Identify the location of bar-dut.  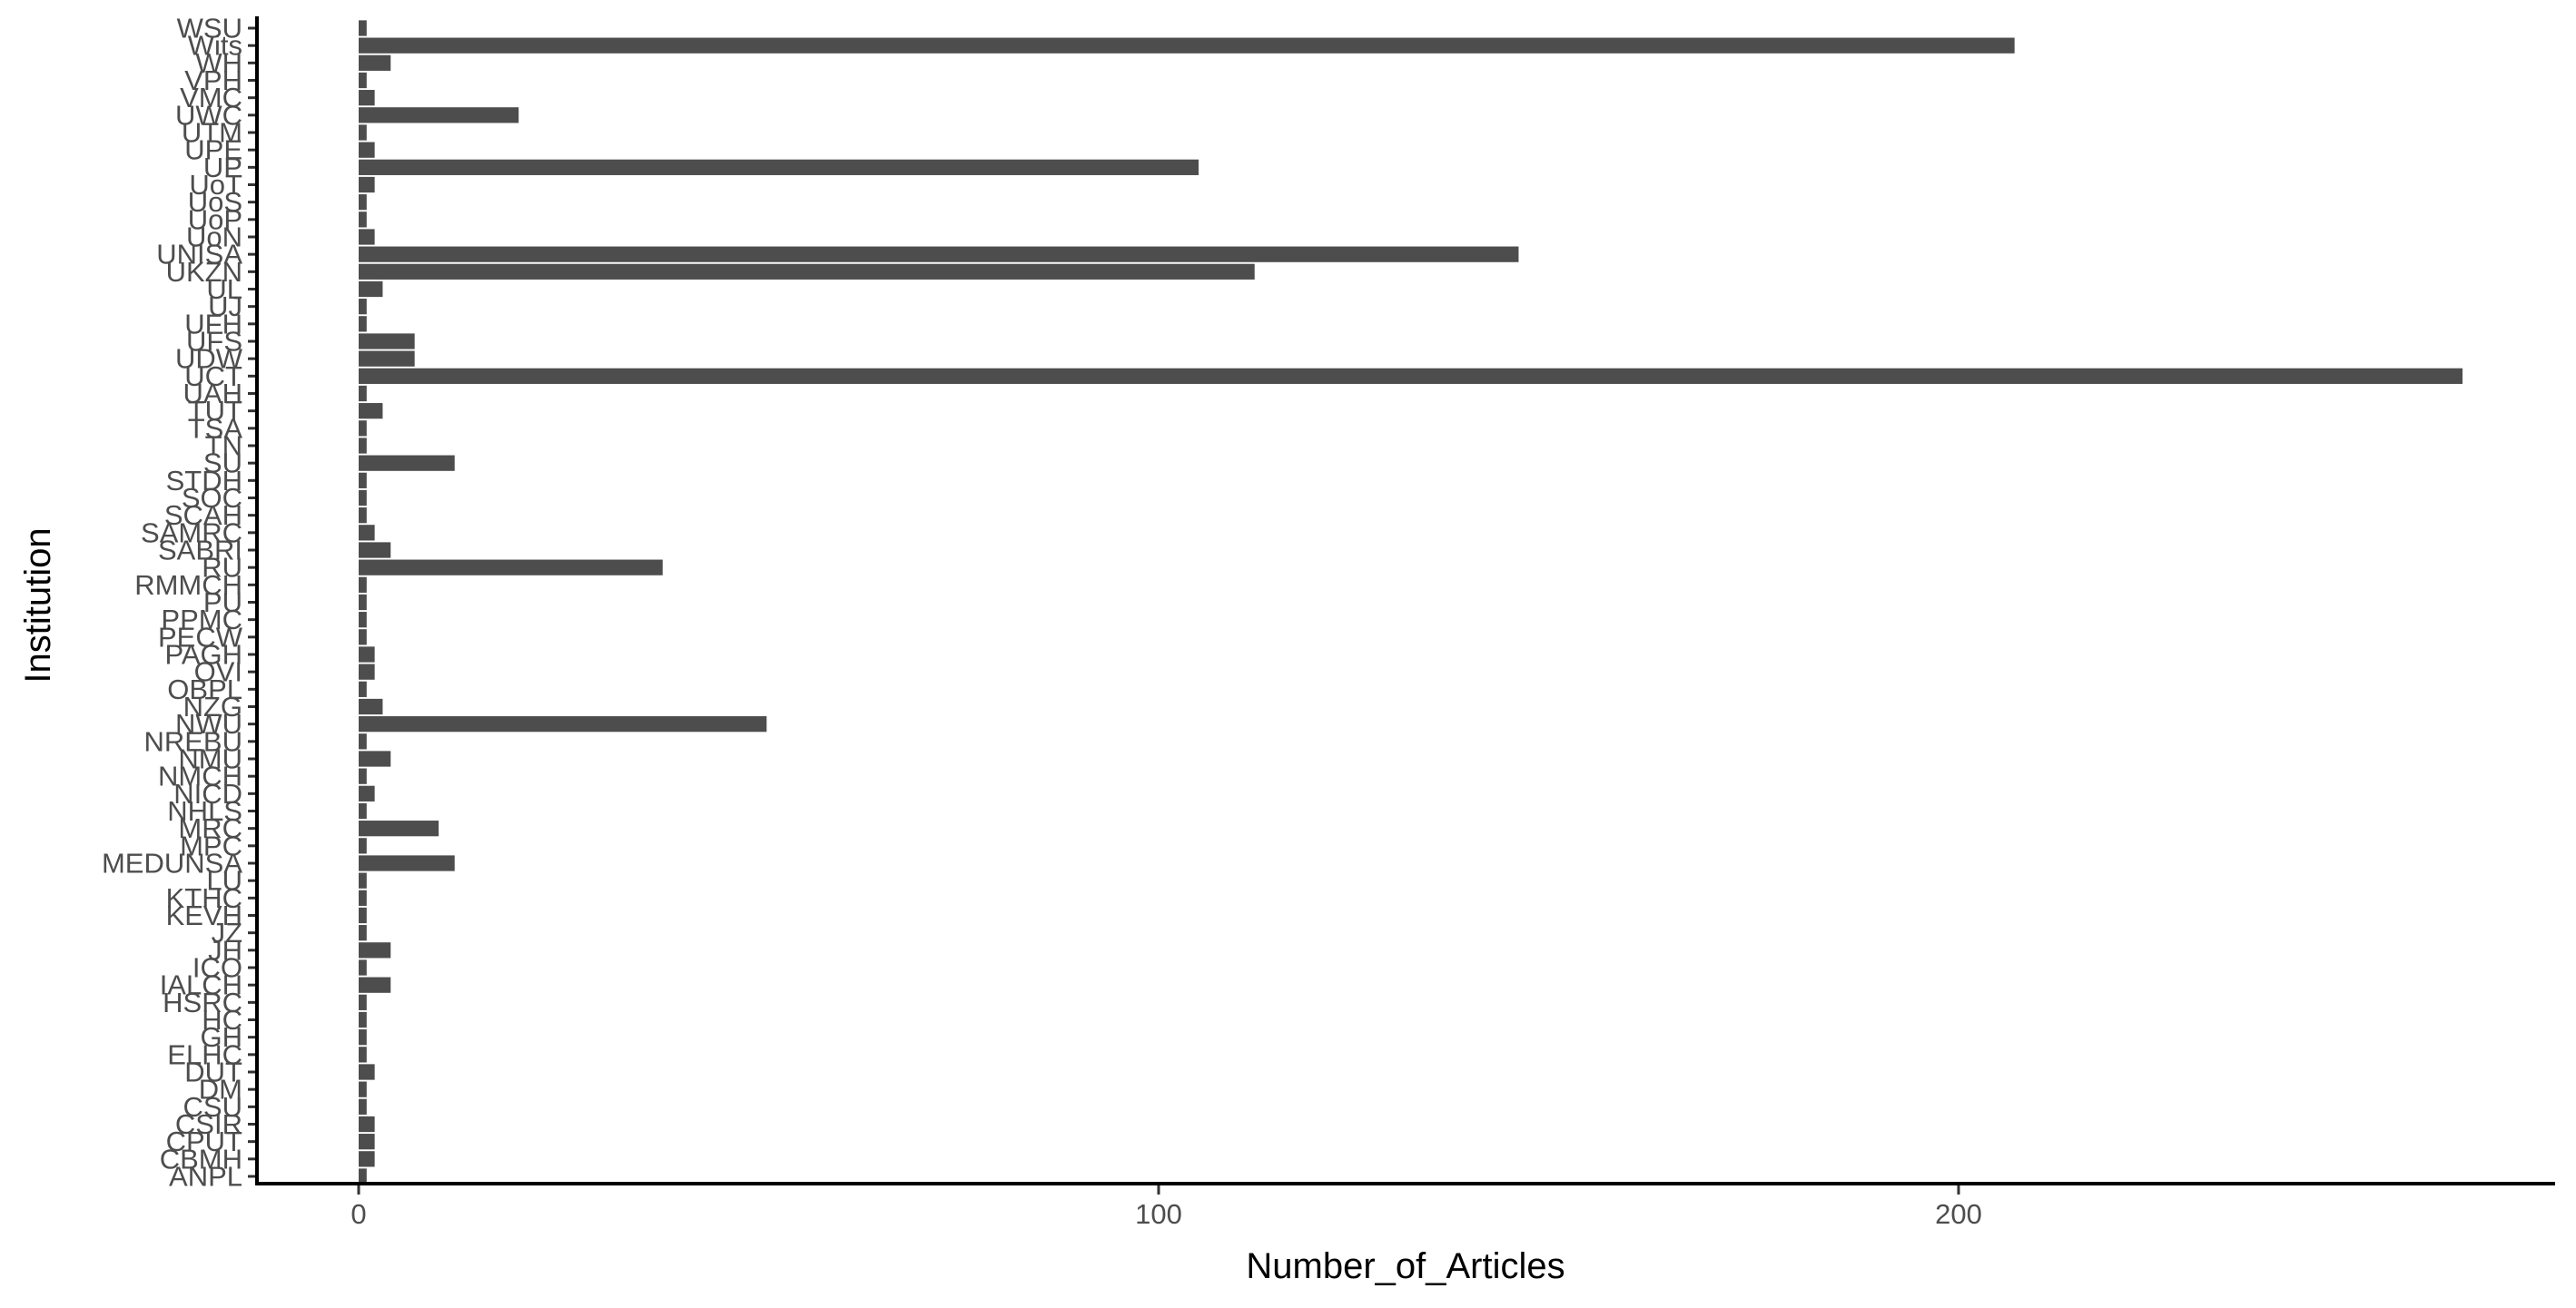
(367, 1072).